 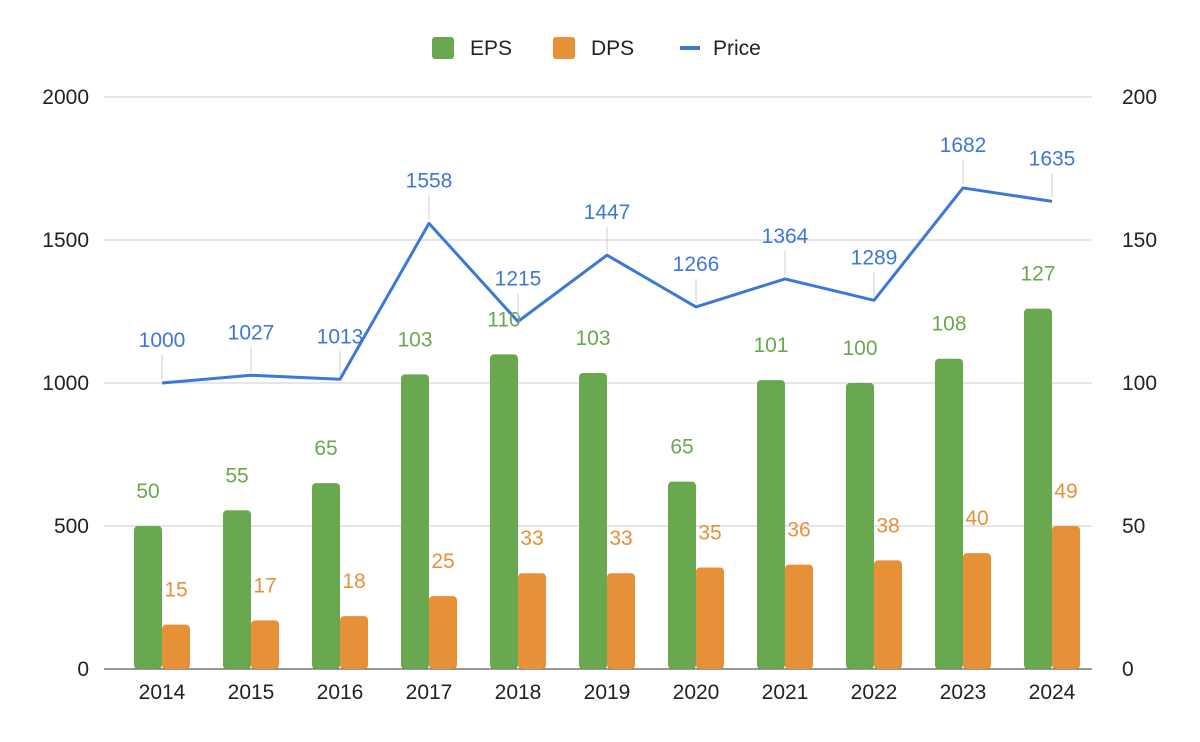 What do you see at coordinates (1052, 158) in the screenshot?
I see `price-data-label: 1635` at bounding box center [1052, 158].